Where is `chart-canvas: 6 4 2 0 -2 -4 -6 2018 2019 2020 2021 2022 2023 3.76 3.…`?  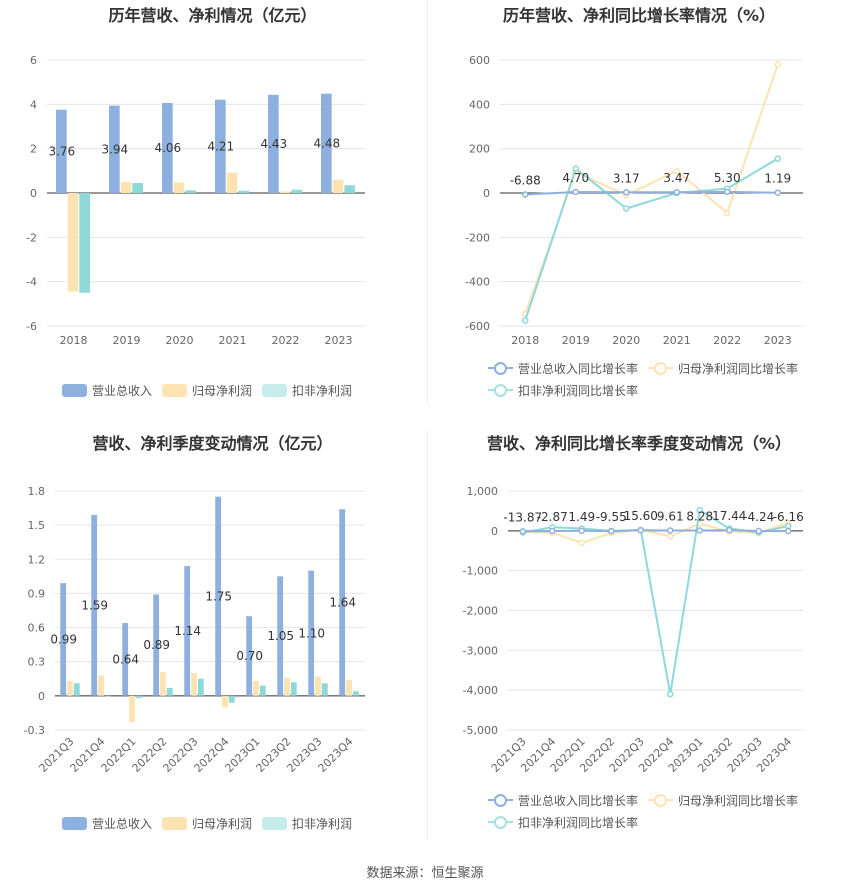 chart-canvas: 6 4 2 0 -2 -4 -6 2018 2019 2020 2021 2022 2023 3.76 3.… is located at coordinates (195, 200).